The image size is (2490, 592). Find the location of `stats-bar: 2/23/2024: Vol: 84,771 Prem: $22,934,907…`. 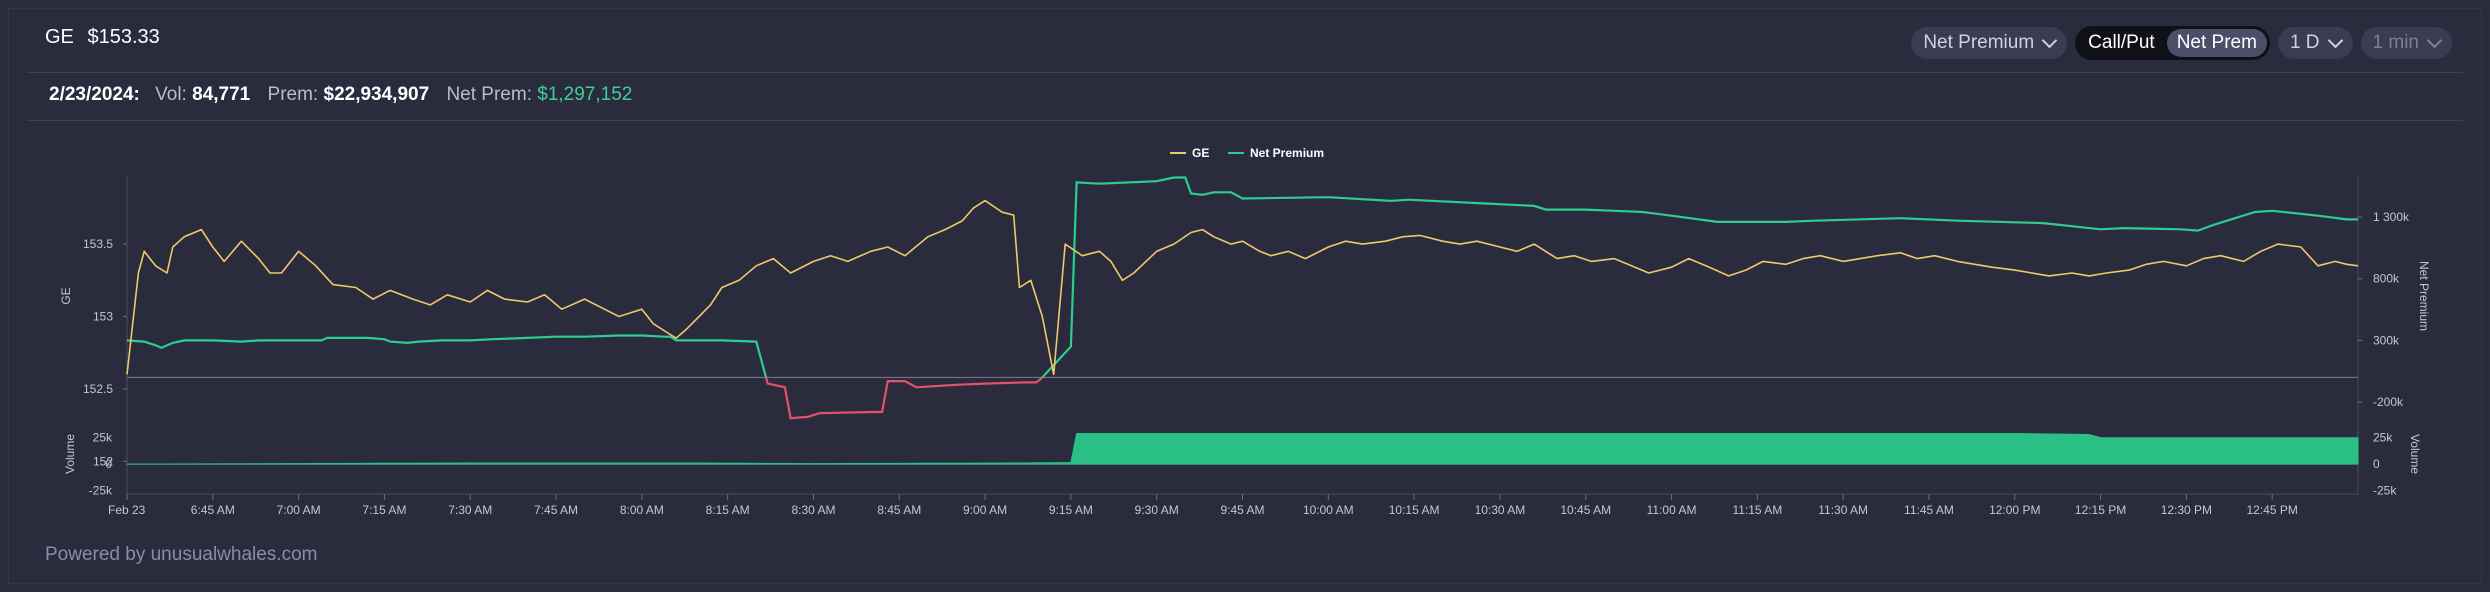

stats-bar: 2/23/2024: Vol: 84,771 Prem: $22,934,907… is located at coordinates (340, 95).